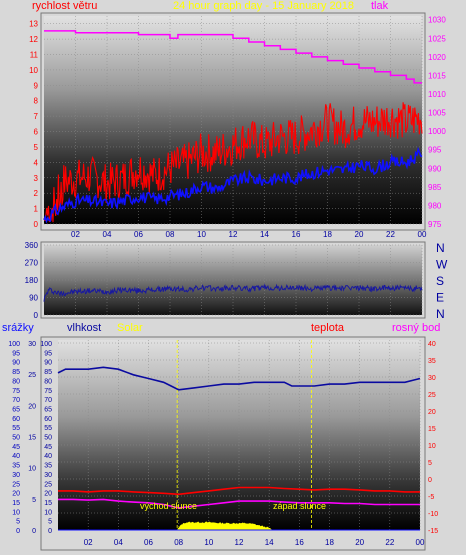 The width and height of the screenshot is (466, 555). What do you see at coordinates (32, 344) in the screenshot?
I see `solar-tick-label: 30` at bounding box center [32, 344].